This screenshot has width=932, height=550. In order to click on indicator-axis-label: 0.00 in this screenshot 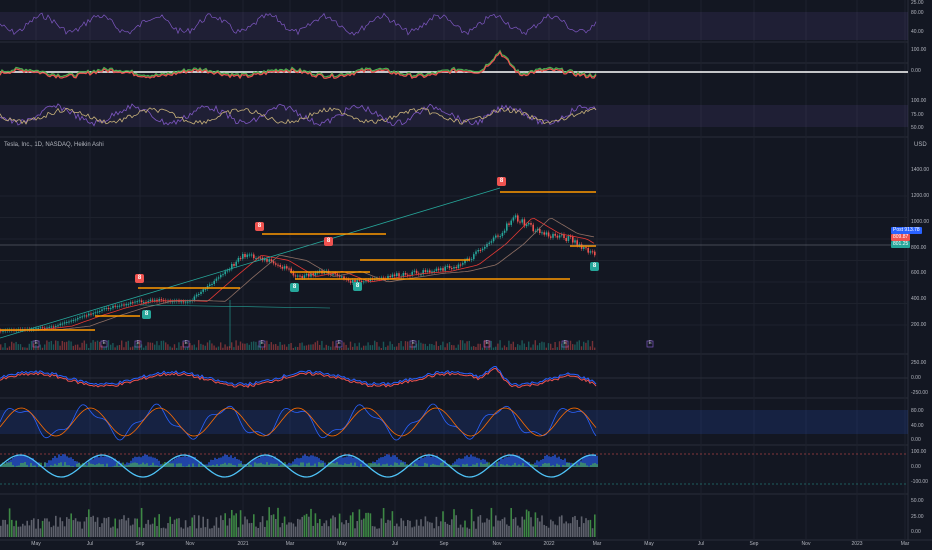, I will do `click(916, 440)`.